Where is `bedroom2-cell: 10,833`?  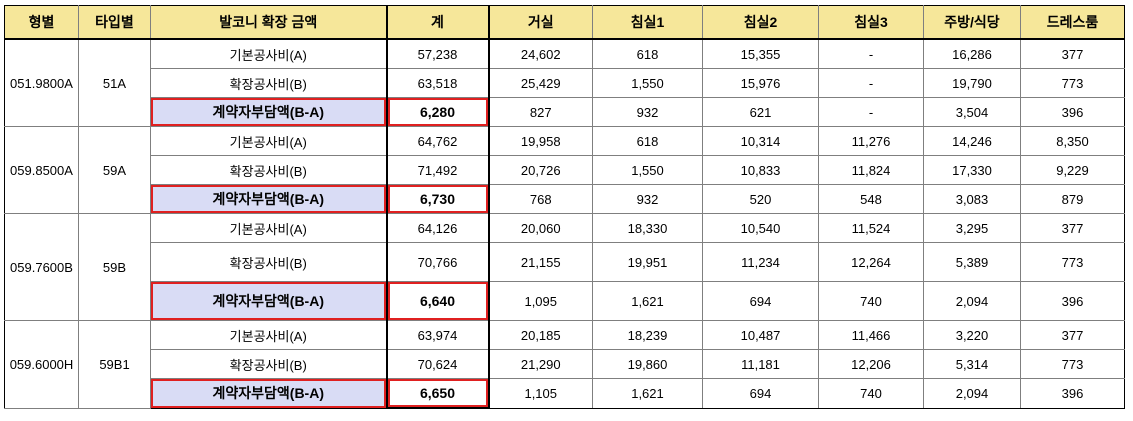
bedroom2-cell: 10,833 is located at coordinates (760, 170).